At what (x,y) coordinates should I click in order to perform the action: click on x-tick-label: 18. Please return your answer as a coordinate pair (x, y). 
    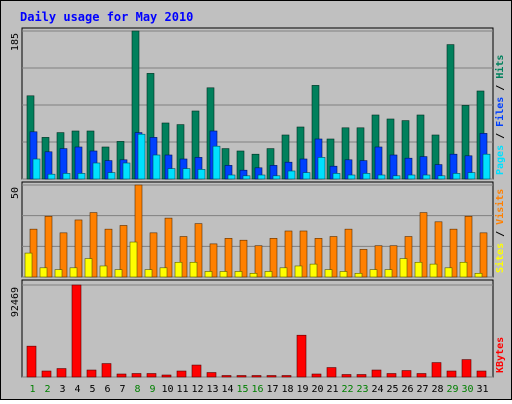
    Looking at the image, I should click on (287, 389).